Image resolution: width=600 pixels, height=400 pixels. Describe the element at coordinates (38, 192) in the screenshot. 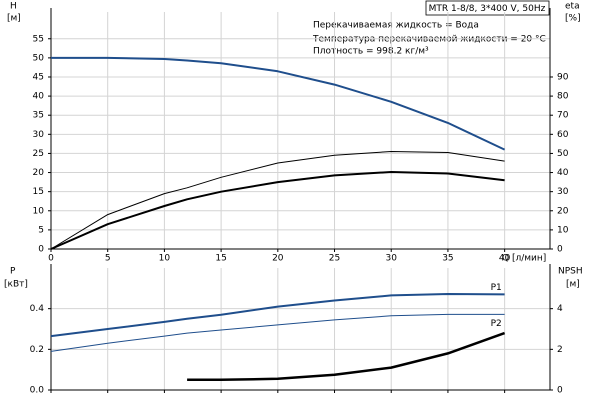

I see `y-tick-label: 15` at that location.